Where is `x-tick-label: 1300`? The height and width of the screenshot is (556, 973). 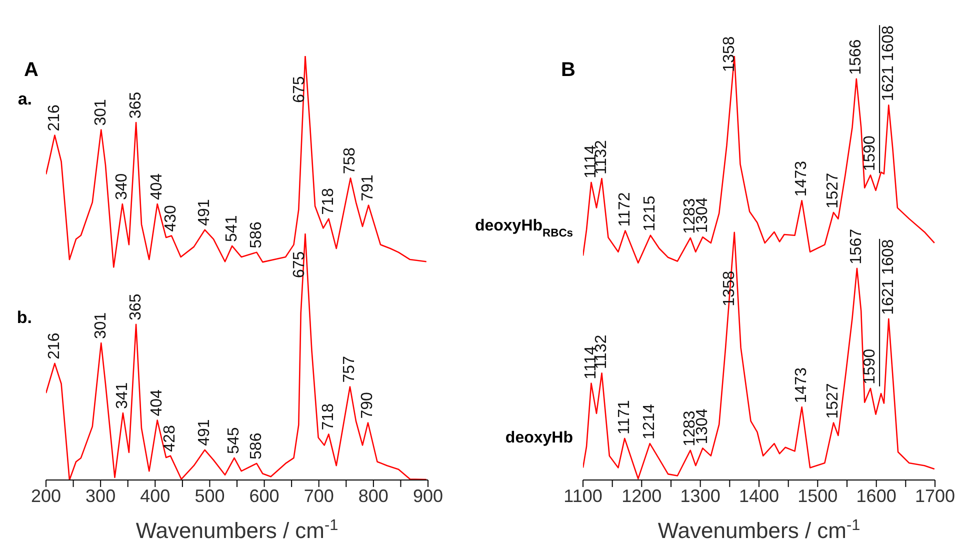 x-tick-label: 1300 is located at coordinates (700, 496).